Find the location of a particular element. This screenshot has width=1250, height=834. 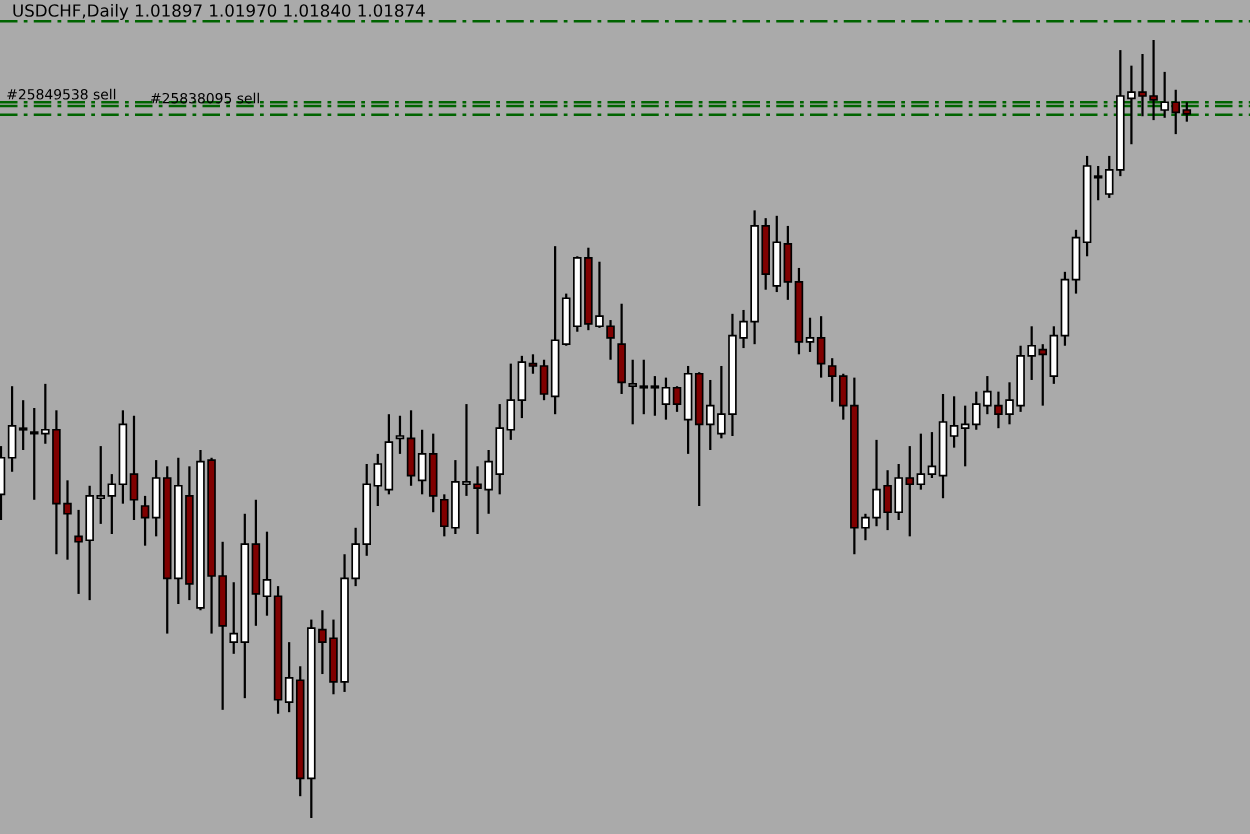

candlestick is located at coordinates (621, 349).